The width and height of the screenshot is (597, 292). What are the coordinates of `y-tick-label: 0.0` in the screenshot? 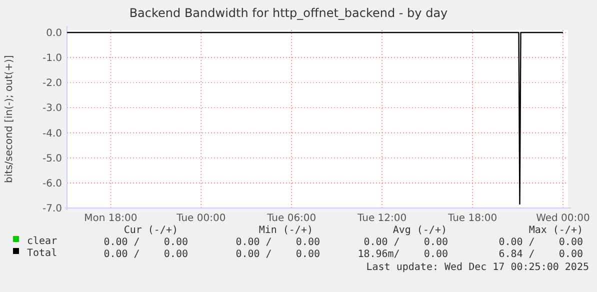 It's located at (54, 34).